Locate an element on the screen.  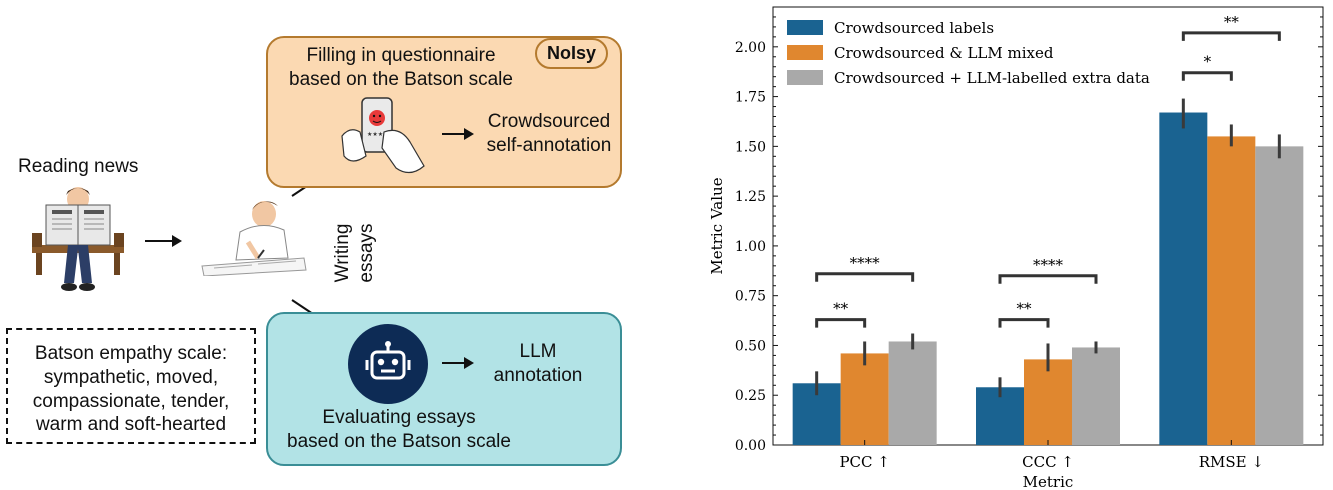
y-axis-label: Metric Value is located at coordinates (717, 225).